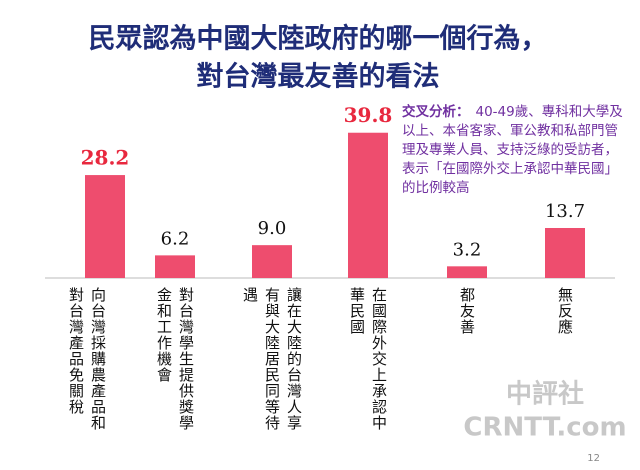  What do you see at coordinates (544, 428) in the screenshot?
I see `watermark: CRNTT.com` at bounding box center [544, 428].